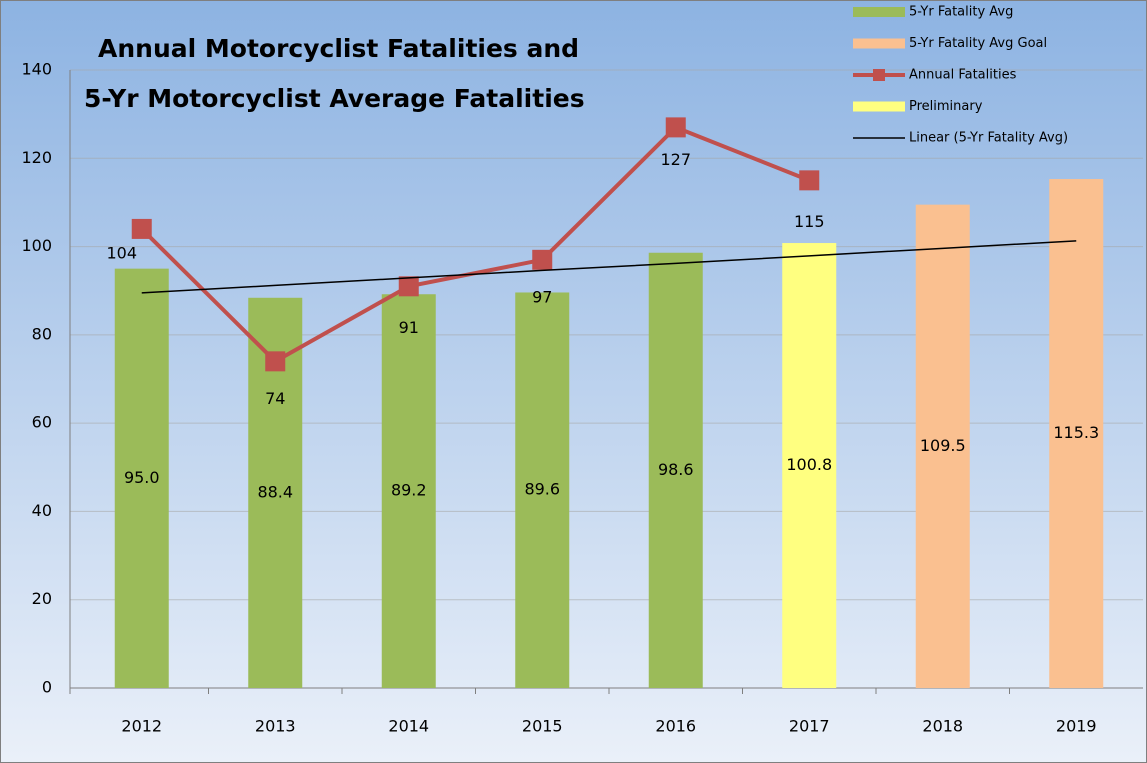  What do you see at coordinates (42, 333) in the screenshot?
I see `y-tick-label: 80` at bounding box center [42, 333].